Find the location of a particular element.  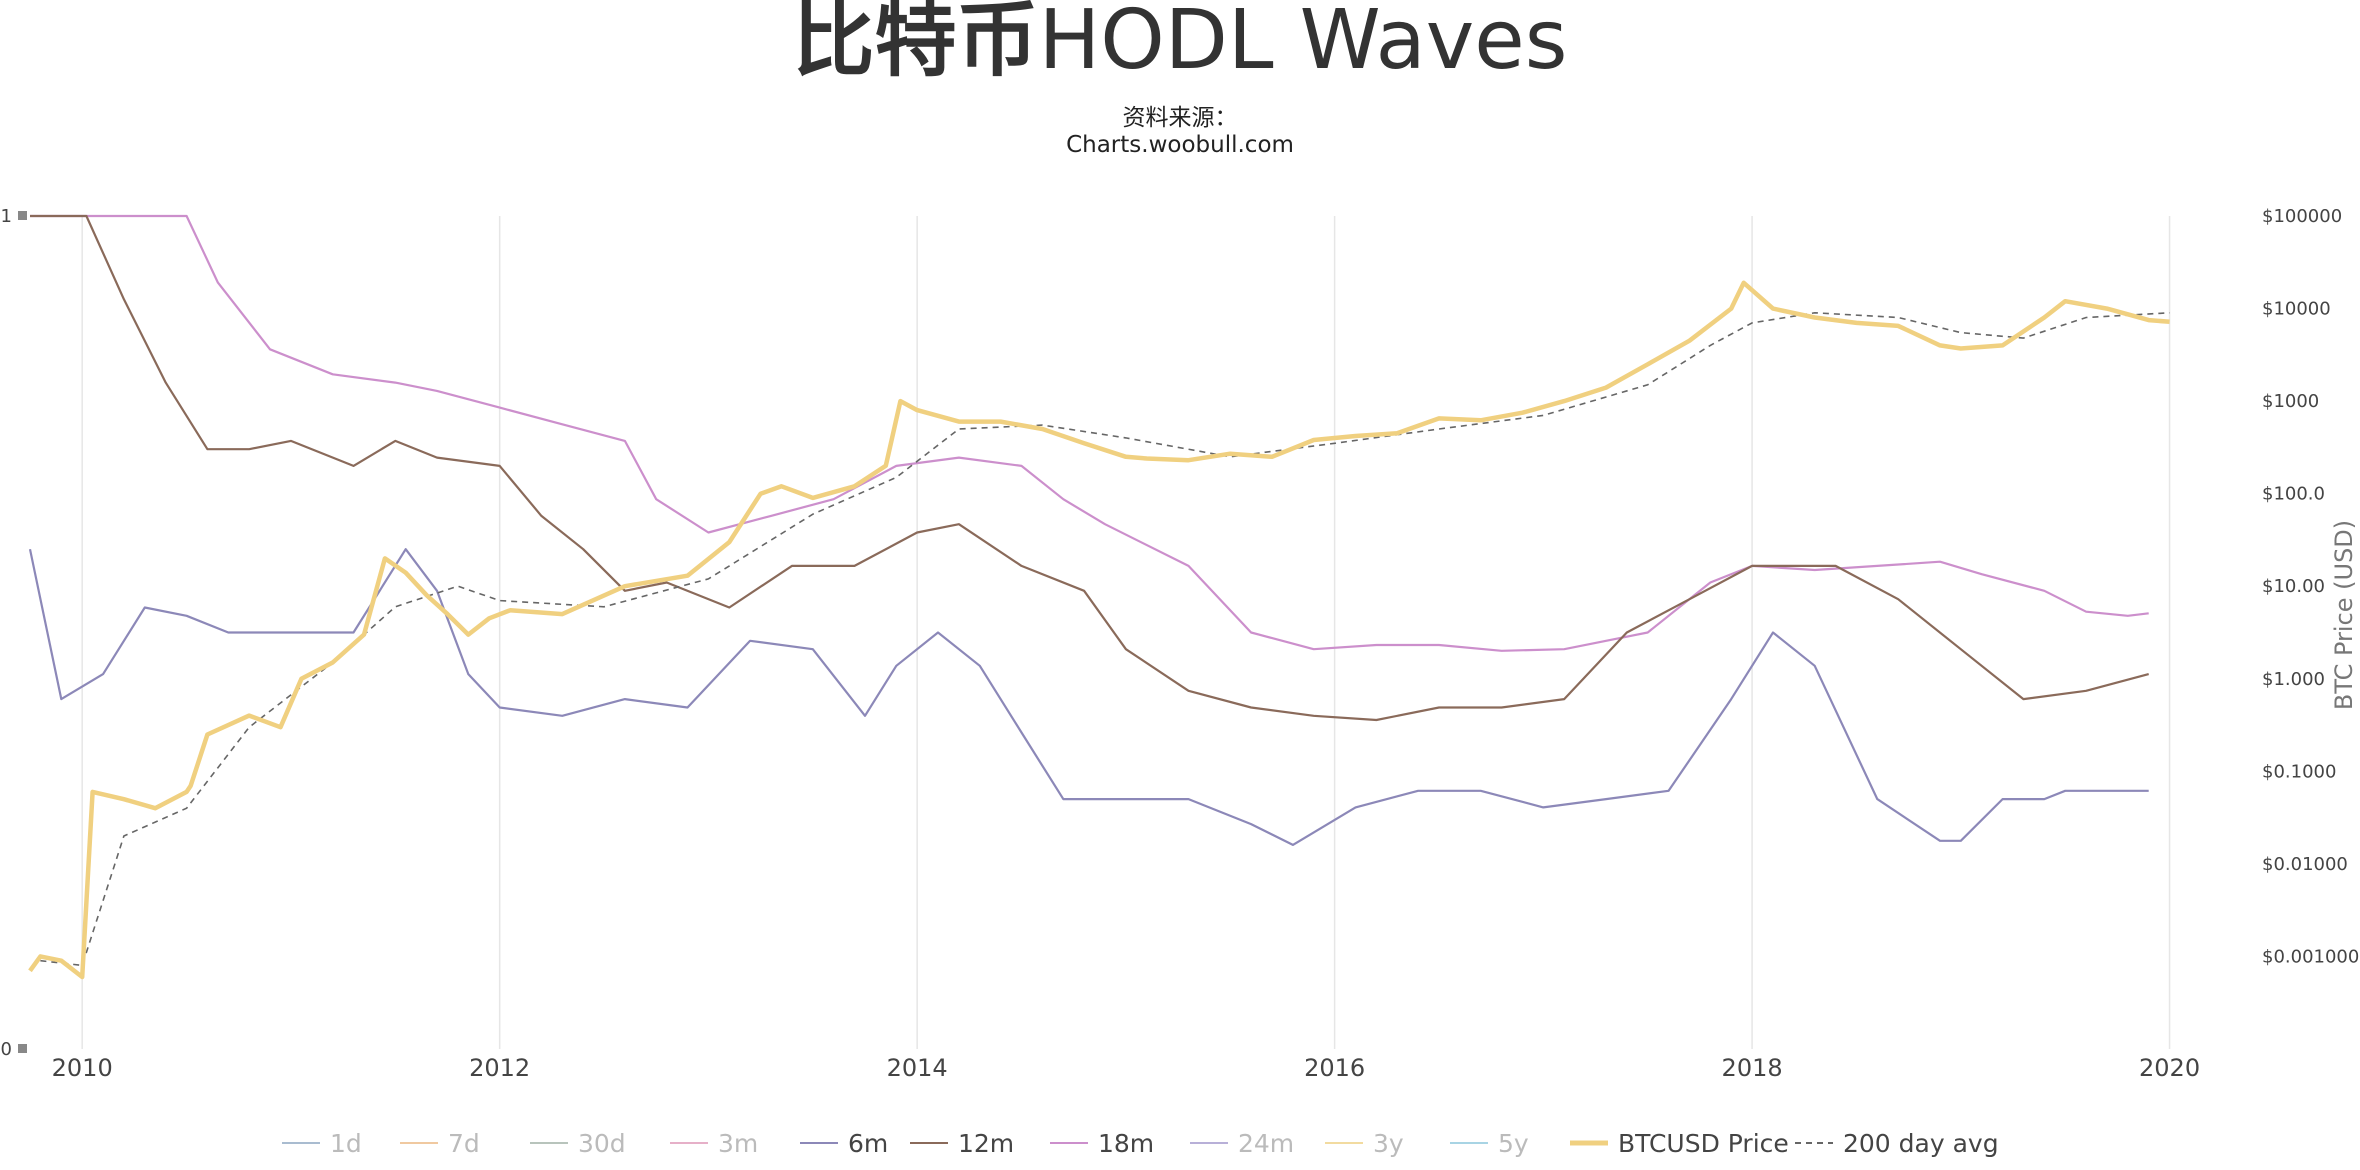

legend-item-1d: 1d is located at coordinates (322, 1143).